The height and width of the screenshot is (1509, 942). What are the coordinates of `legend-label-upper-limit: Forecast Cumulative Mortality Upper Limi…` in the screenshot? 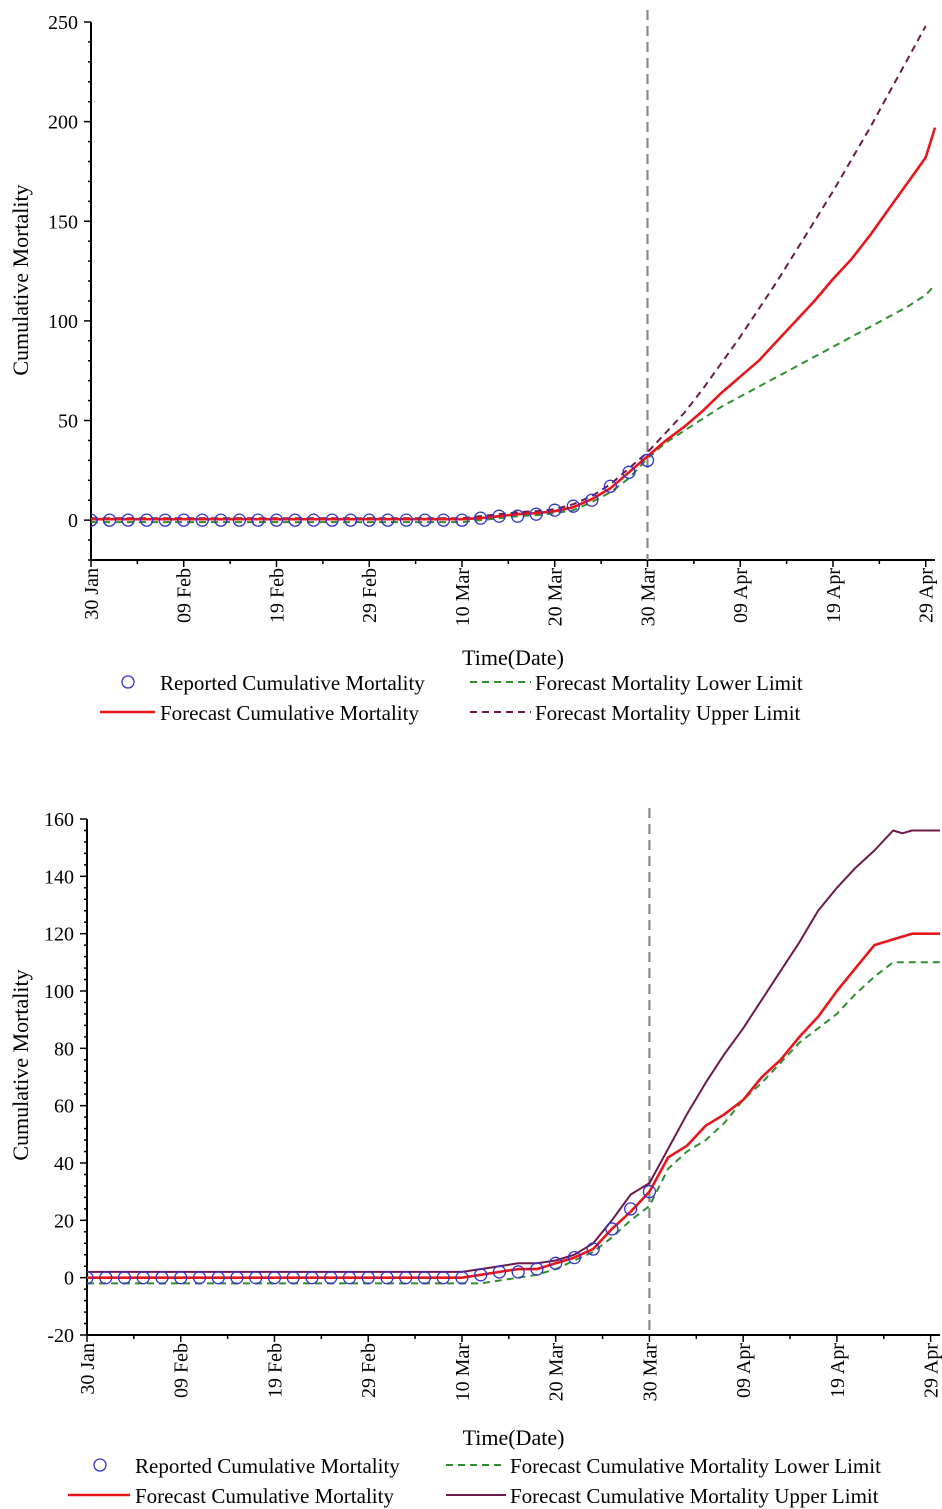 It's located at (694, 1496).